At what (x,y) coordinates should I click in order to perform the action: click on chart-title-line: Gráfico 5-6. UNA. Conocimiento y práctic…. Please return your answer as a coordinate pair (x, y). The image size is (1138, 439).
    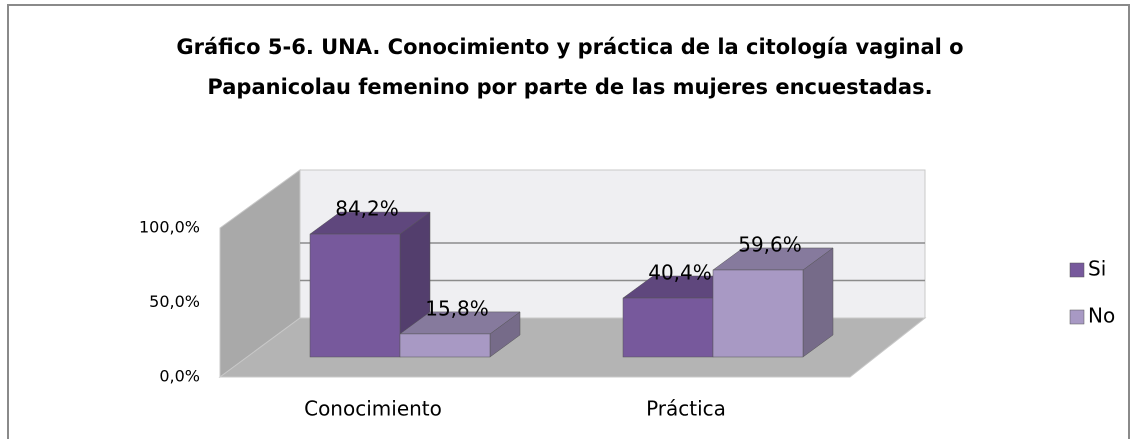
    Looking at the image, I should click on (569, 47).